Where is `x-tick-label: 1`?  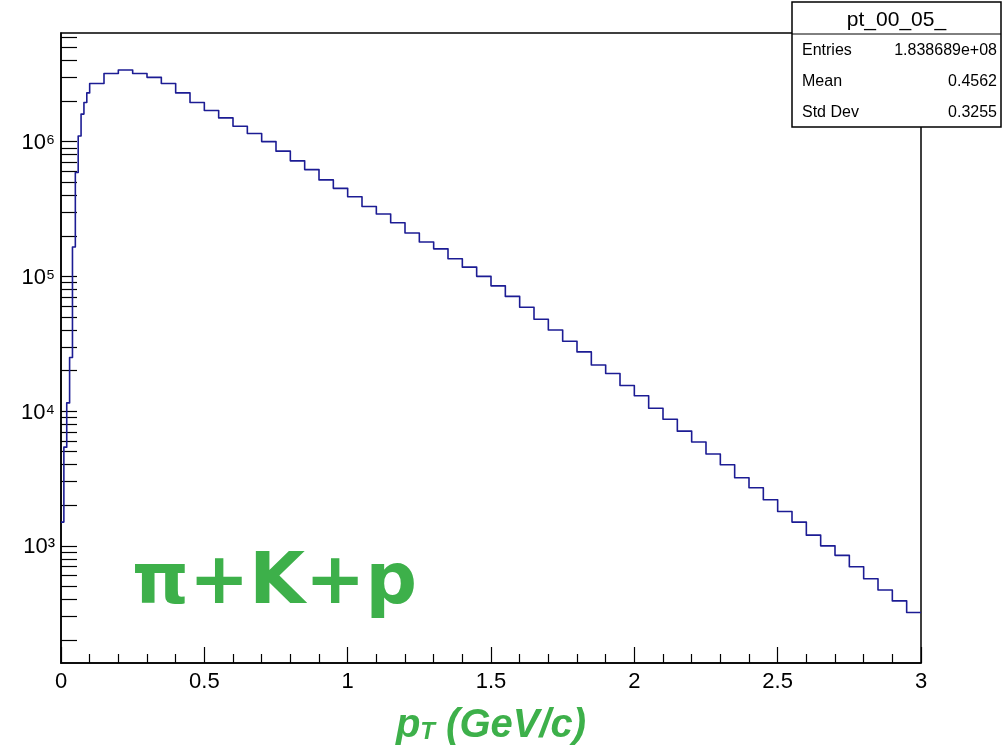 x-tick-label: 1 is located at coordinates (347, 680).